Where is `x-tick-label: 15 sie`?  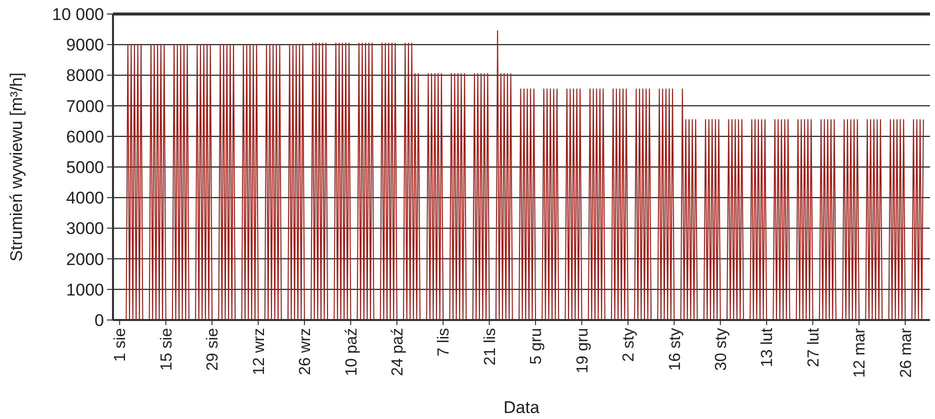 x-tick-label: 15 sie is located at coordinates (167, 349).